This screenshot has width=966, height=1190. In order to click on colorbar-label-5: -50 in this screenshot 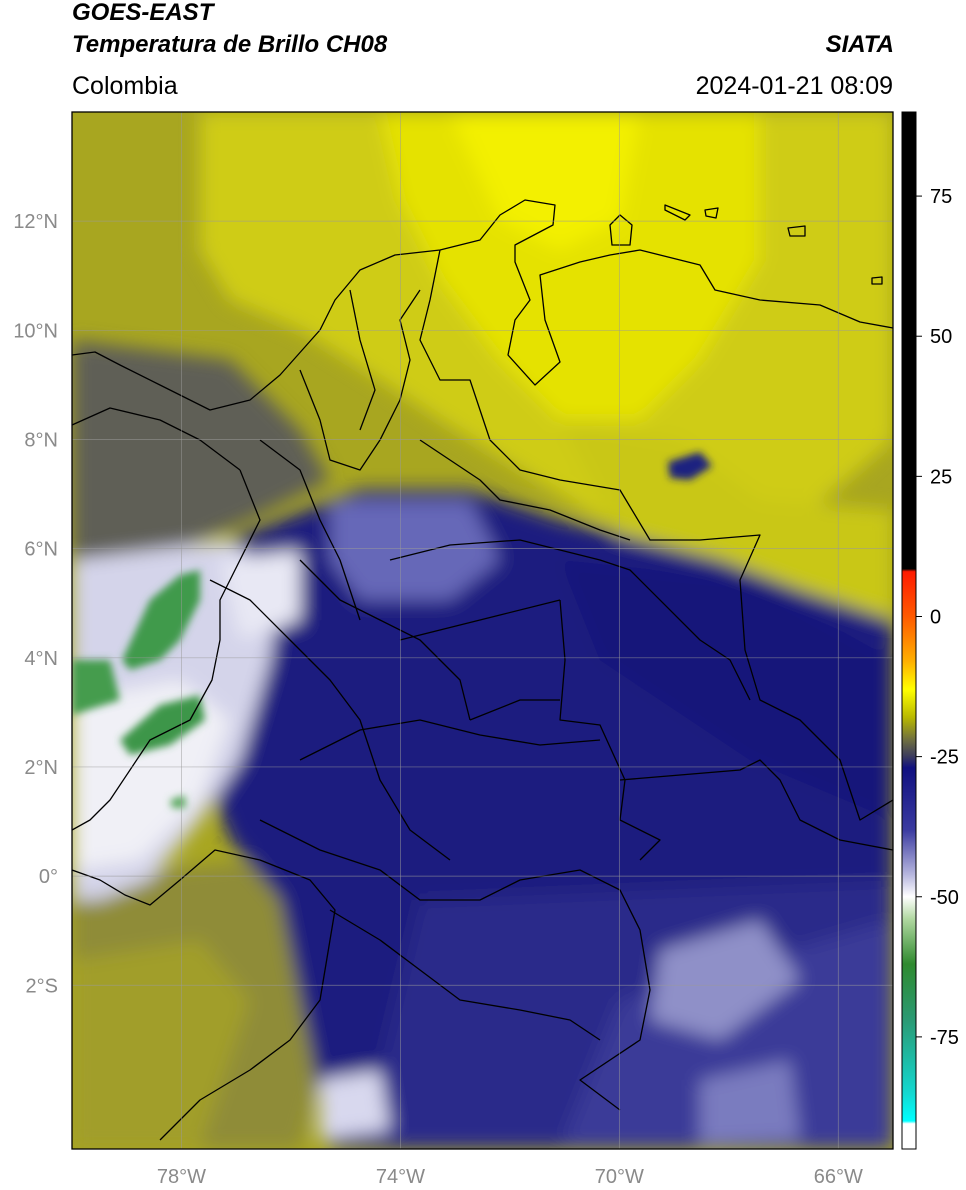, I will do `click(944, 898)`.